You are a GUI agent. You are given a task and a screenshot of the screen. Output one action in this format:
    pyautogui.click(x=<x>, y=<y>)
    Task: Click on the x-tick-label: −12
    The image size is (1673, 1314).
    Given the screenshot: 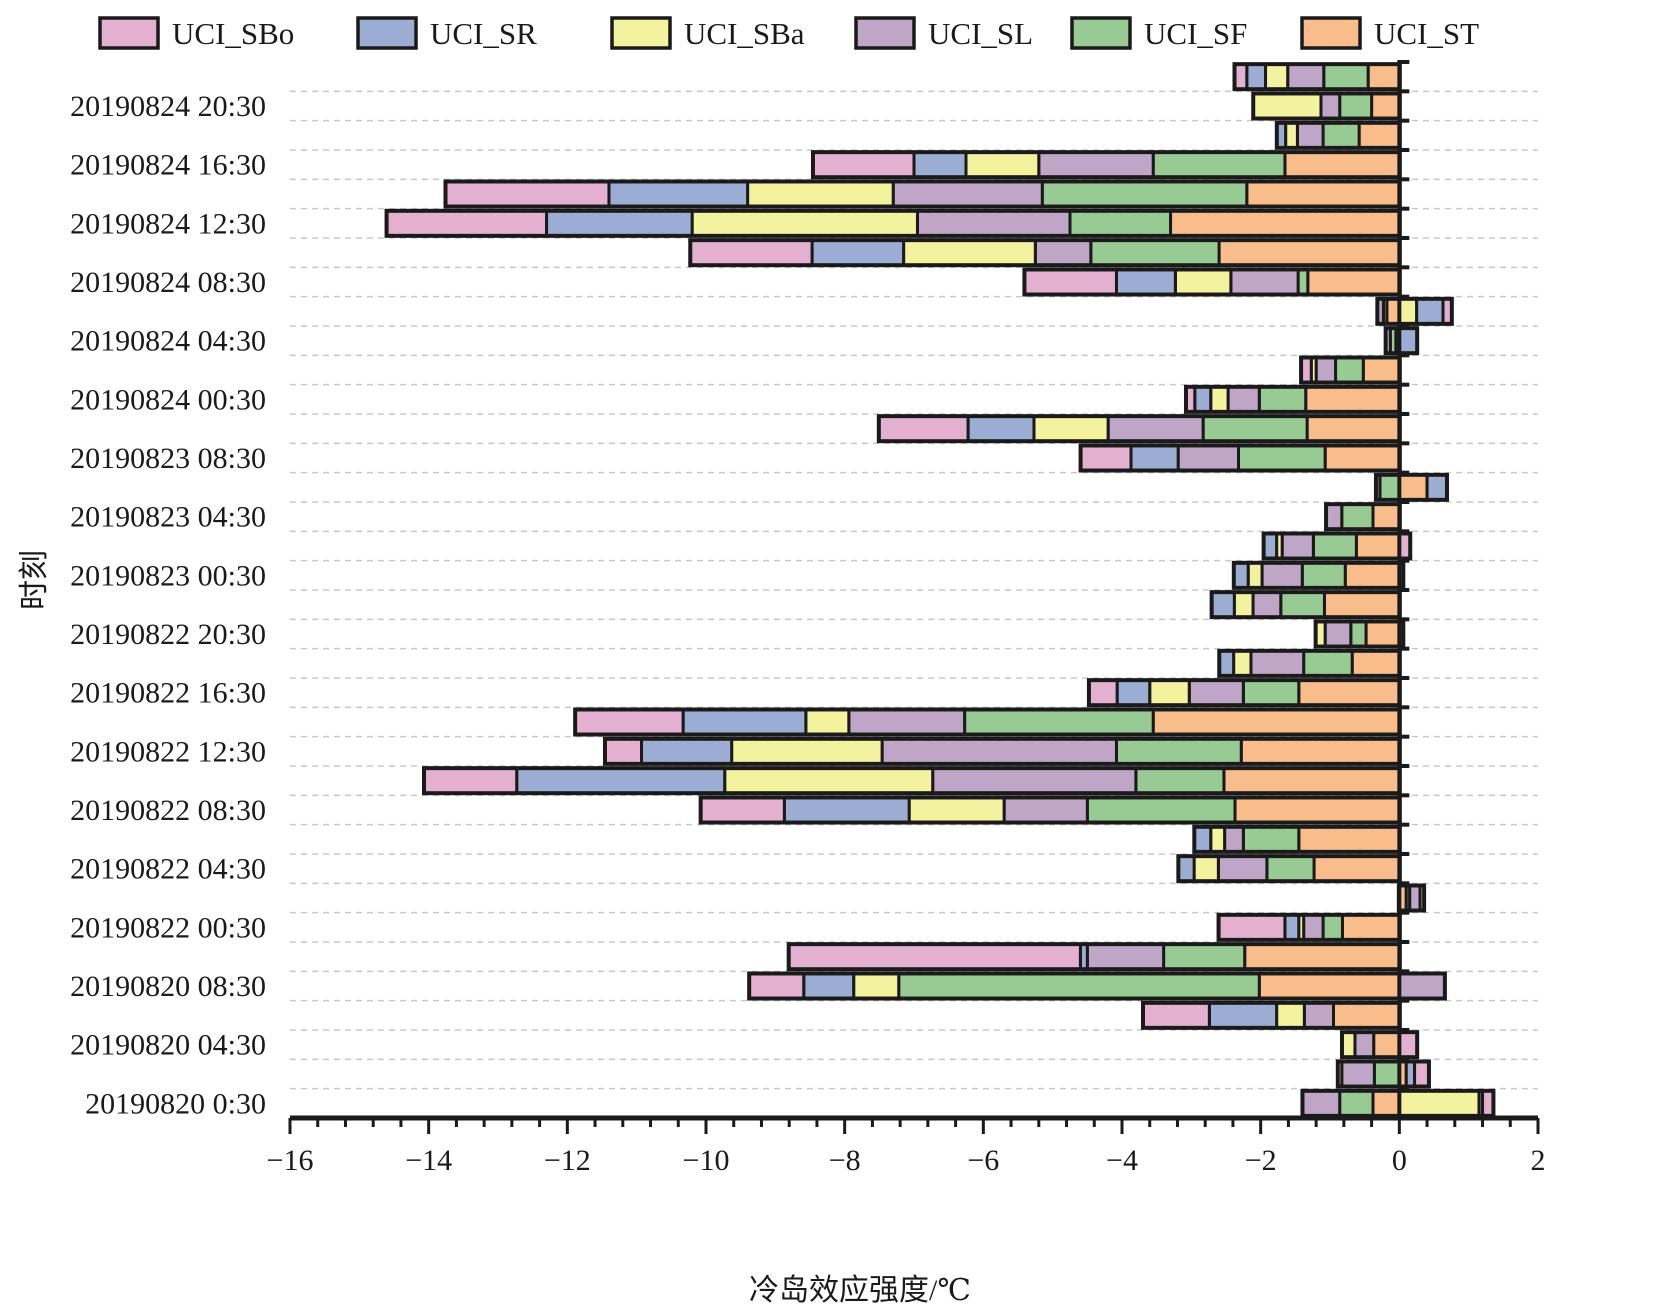 What is the action you would take?
    pyautogui.click(x=567, y=1160)
    